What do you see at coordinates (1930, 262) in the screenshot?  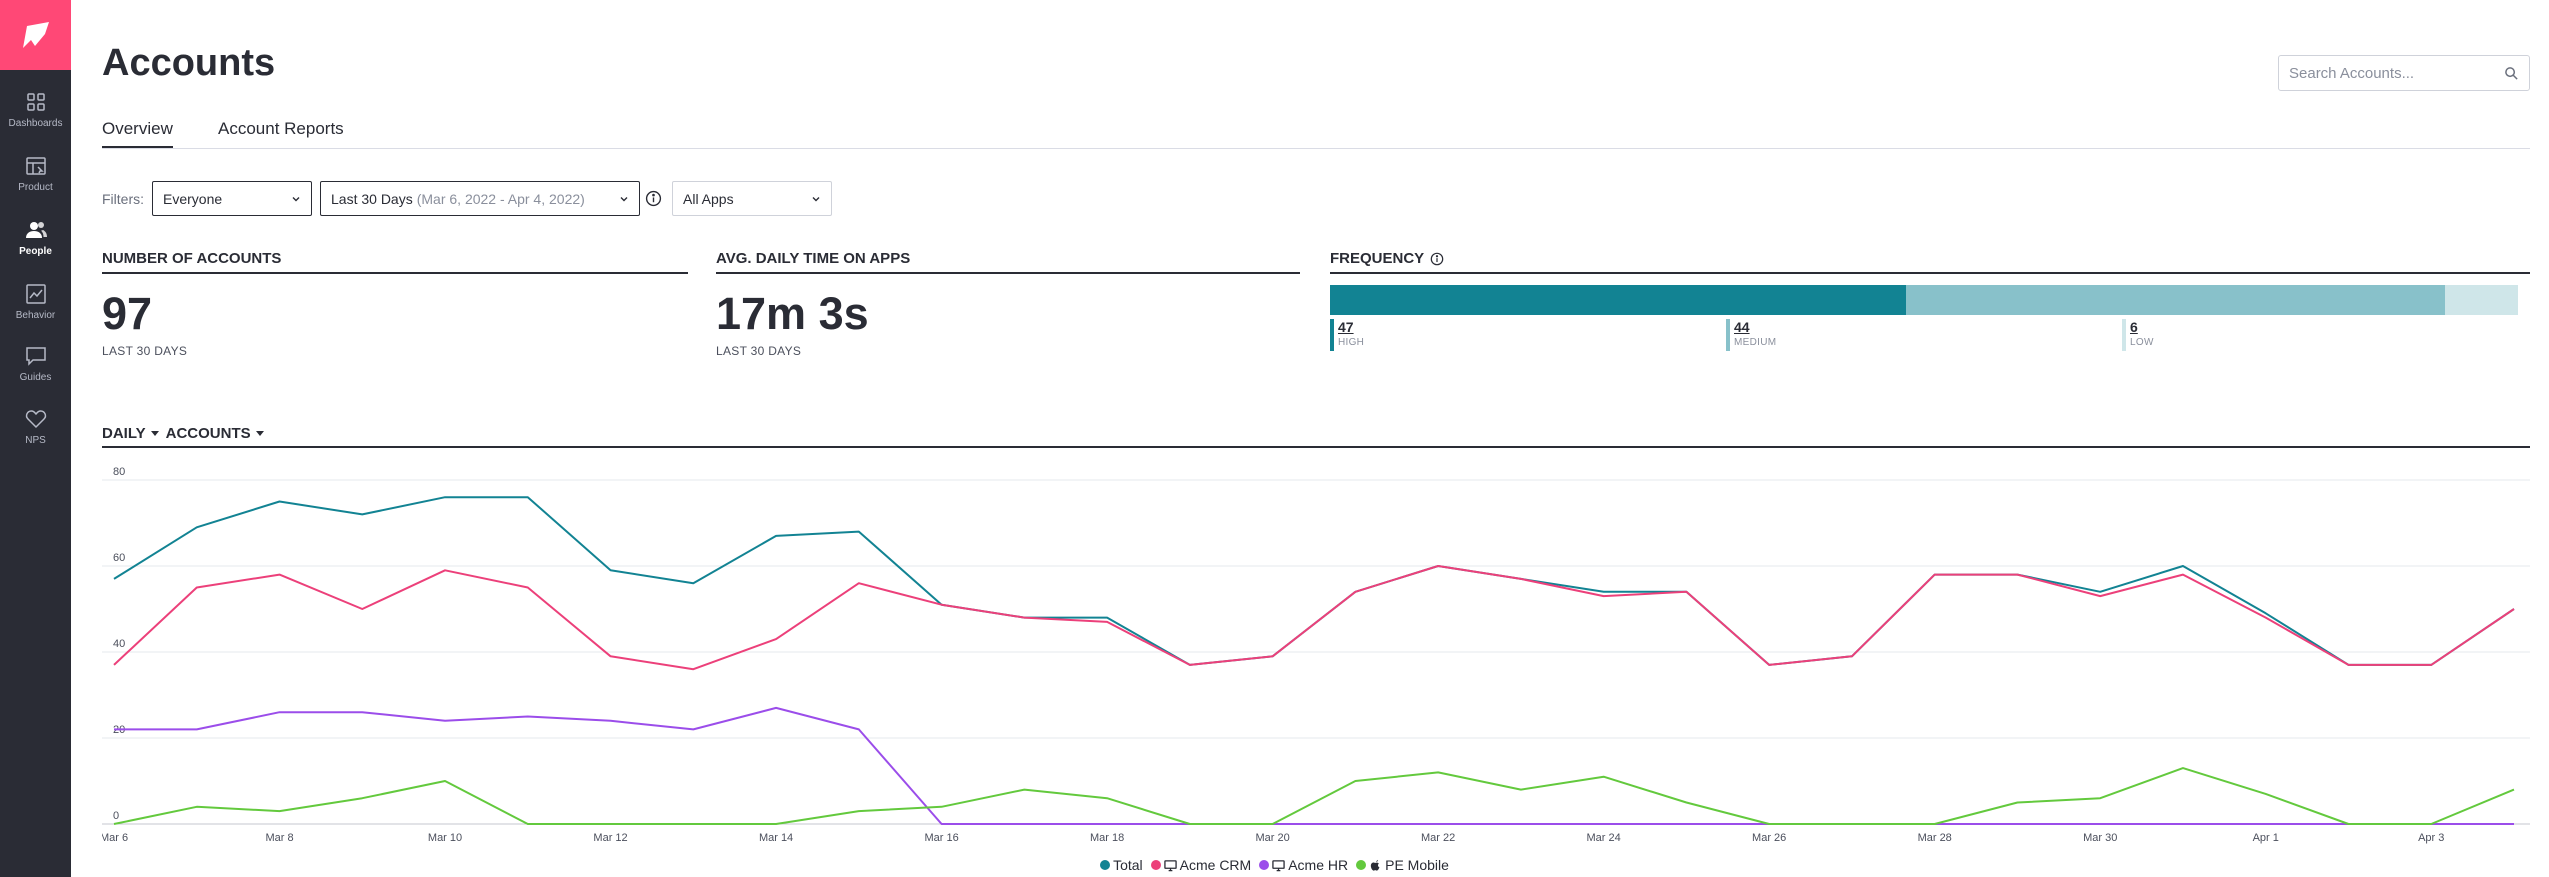 I see `metric-frequency: FREQUENCY` at bounding box center [1930, 262].